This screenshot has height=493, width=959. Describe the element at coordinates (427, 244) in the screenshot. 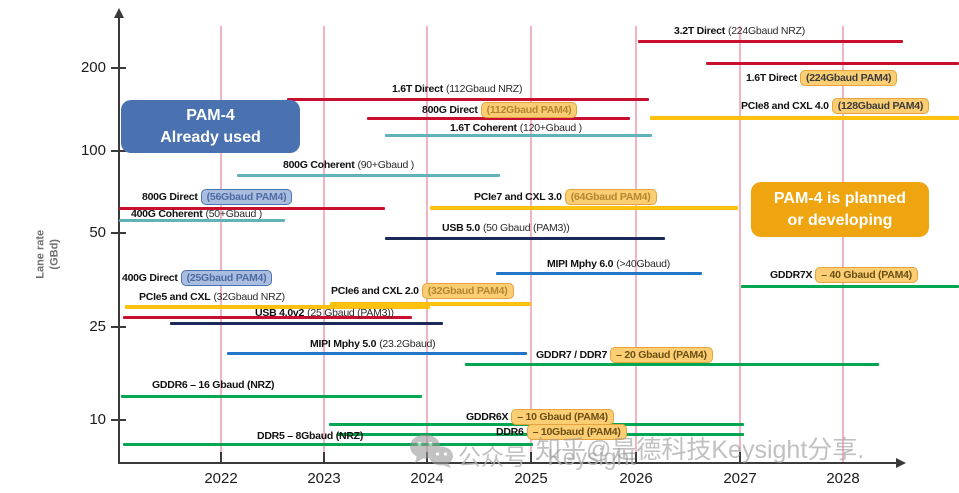

I see `year-gridline-2024` at that location.